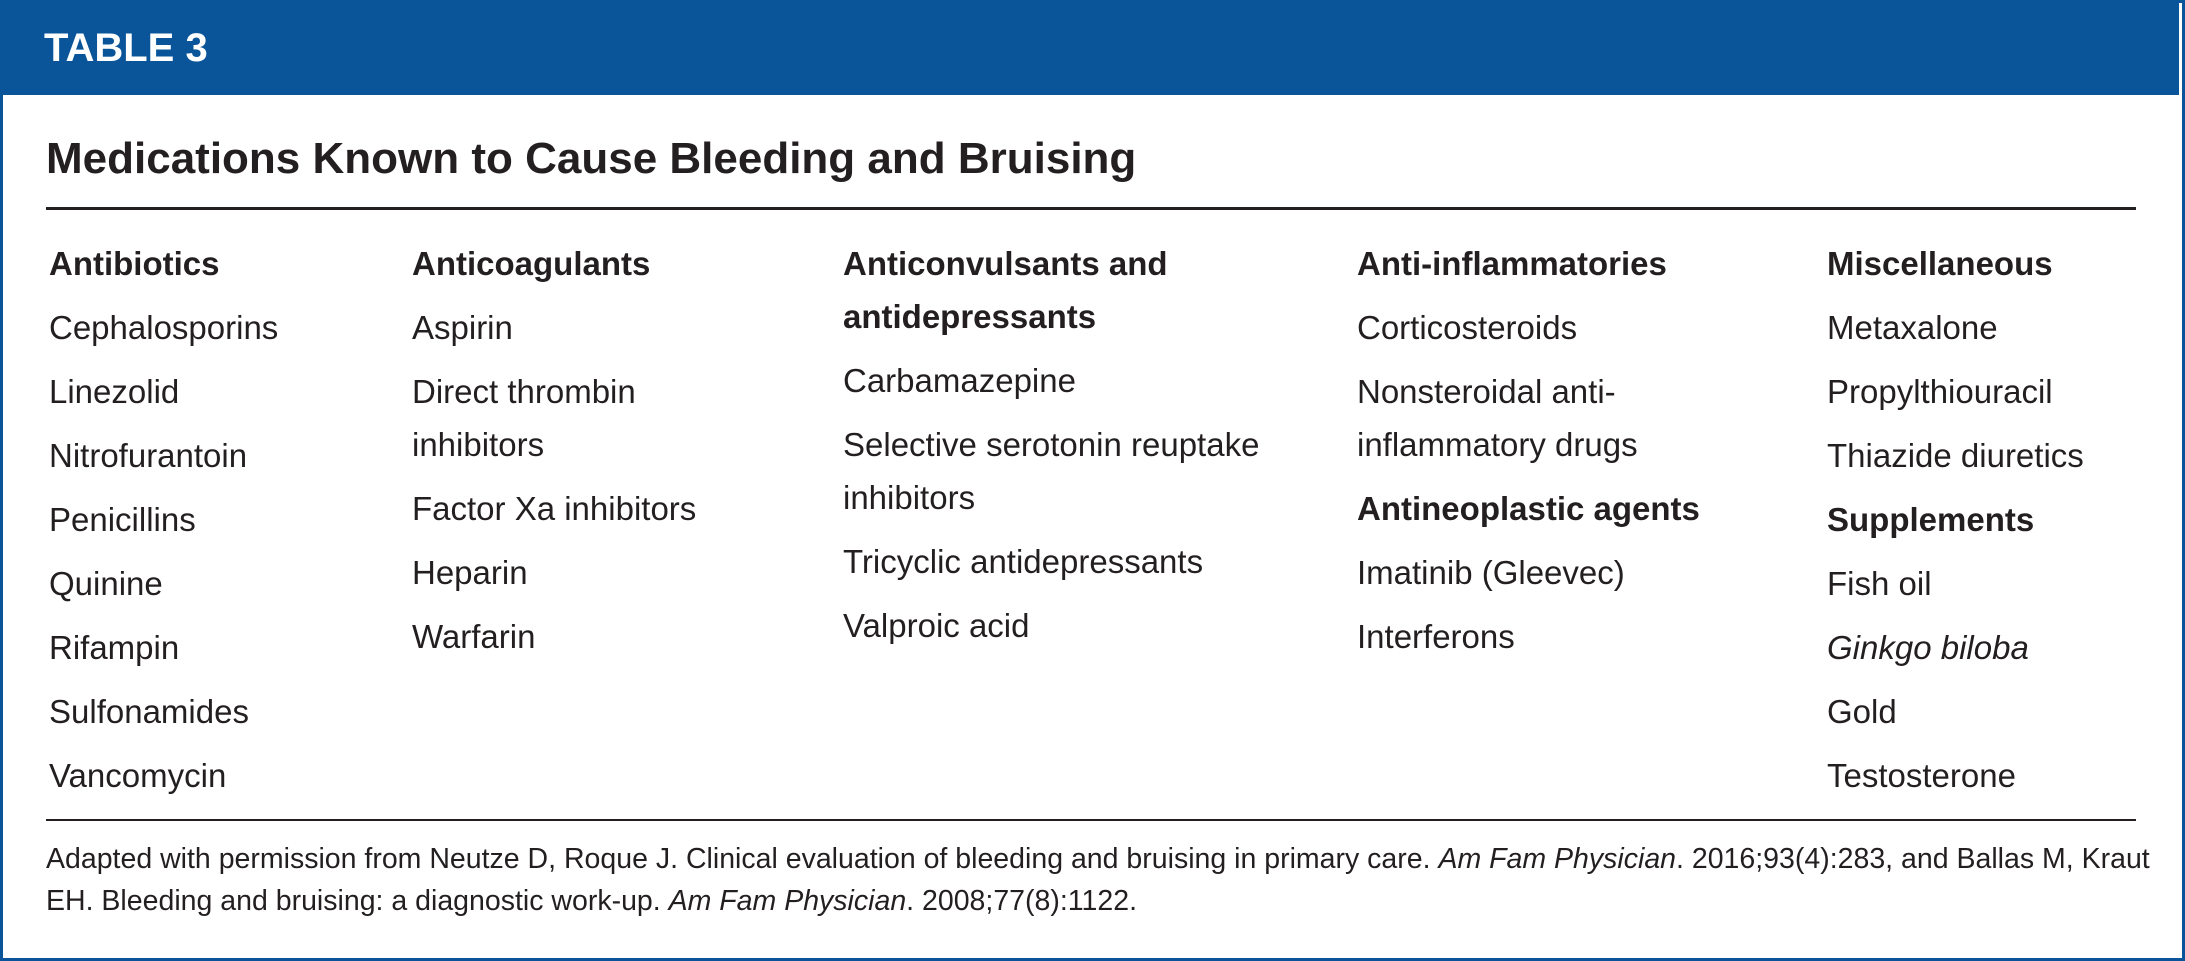 Image resolution: width=2185 pixels, height=961 pixels. Describe the element at coordinates (114, 391) in the screenshot. I see `item: Linezolid` at that location.